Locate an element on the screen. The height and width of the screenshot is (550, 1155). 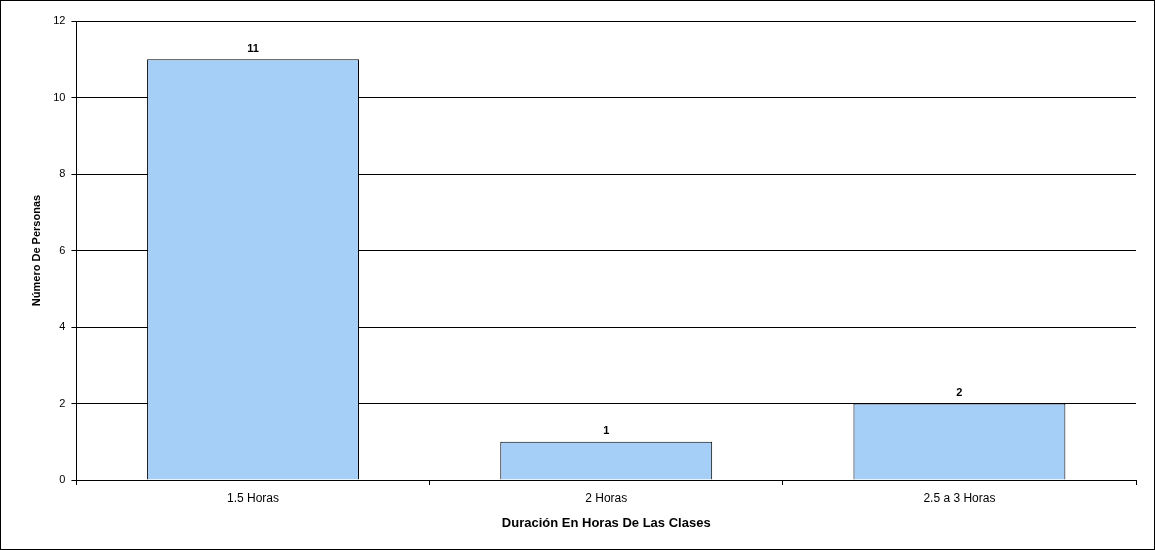
data-label: 2 is located at coordinates (959, 392).